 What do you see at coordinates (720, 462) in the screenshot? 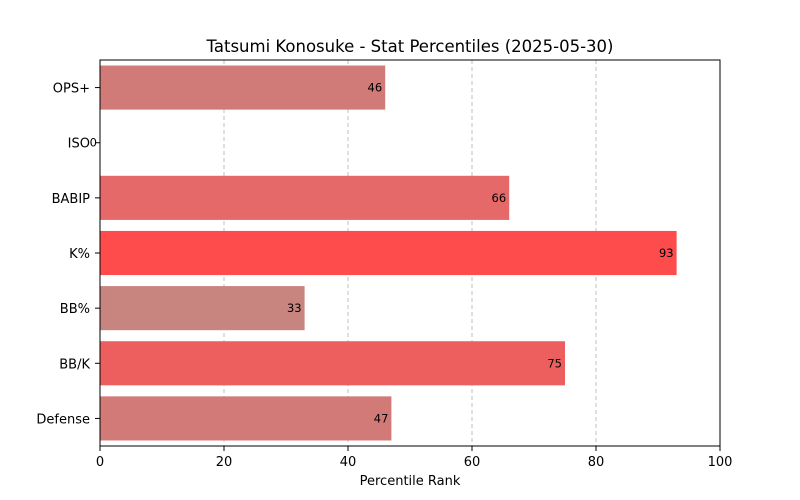
I see `x-tick-label: 100` at bounding box center [720, 462].